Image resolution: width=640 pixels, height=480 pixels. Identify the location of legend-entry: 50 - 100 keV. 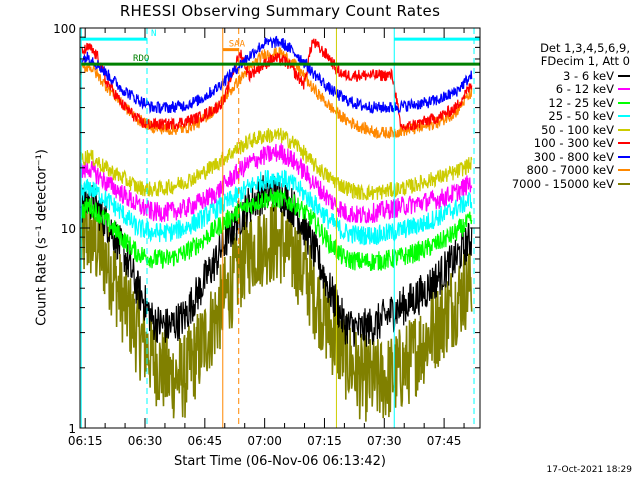
(585, 129).